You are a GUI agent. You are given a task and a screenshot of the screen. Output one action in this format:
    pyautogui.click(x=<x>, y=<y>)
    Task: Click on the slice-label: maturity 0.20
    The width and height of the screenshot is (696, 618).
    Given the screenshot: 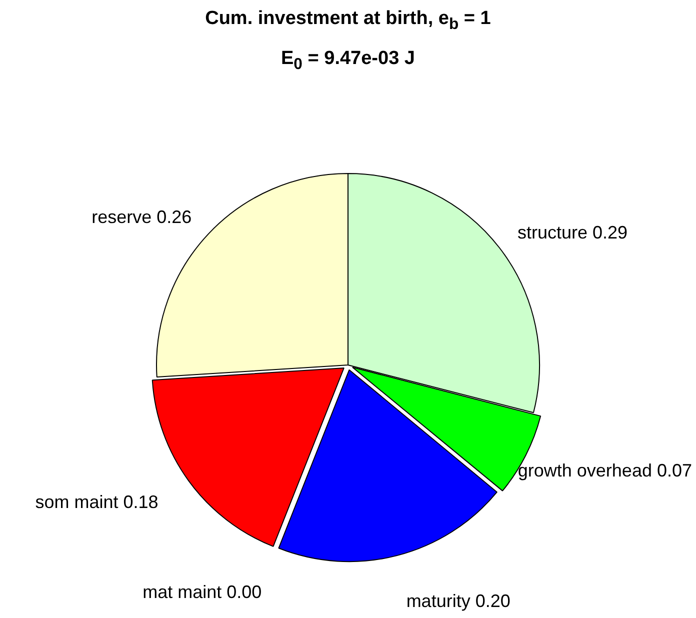 What is the action you would take?
    pyautogui.click(x=458, y=601)
    